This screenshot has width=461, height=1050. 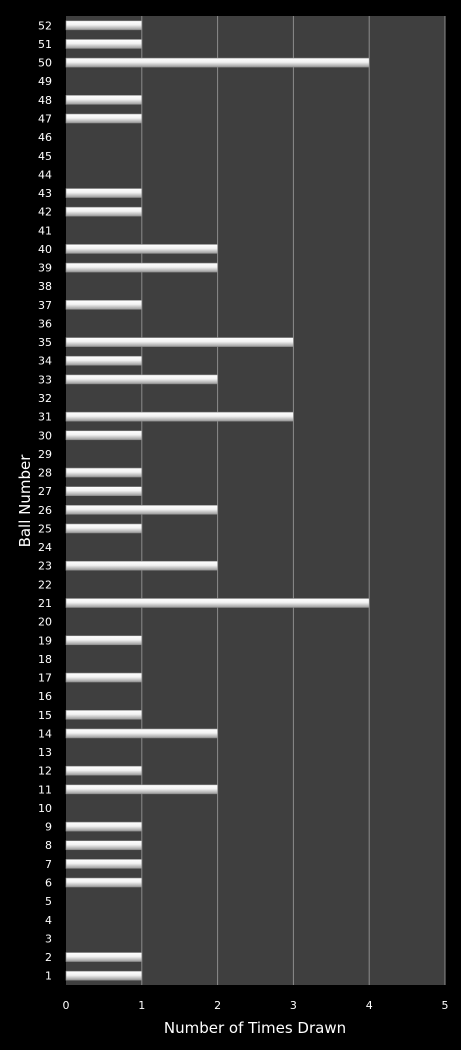 What do you see at coordinates (45, 510) in the screenshot?
I see `y-tick-label: 26` at bounding box center [45, 510].